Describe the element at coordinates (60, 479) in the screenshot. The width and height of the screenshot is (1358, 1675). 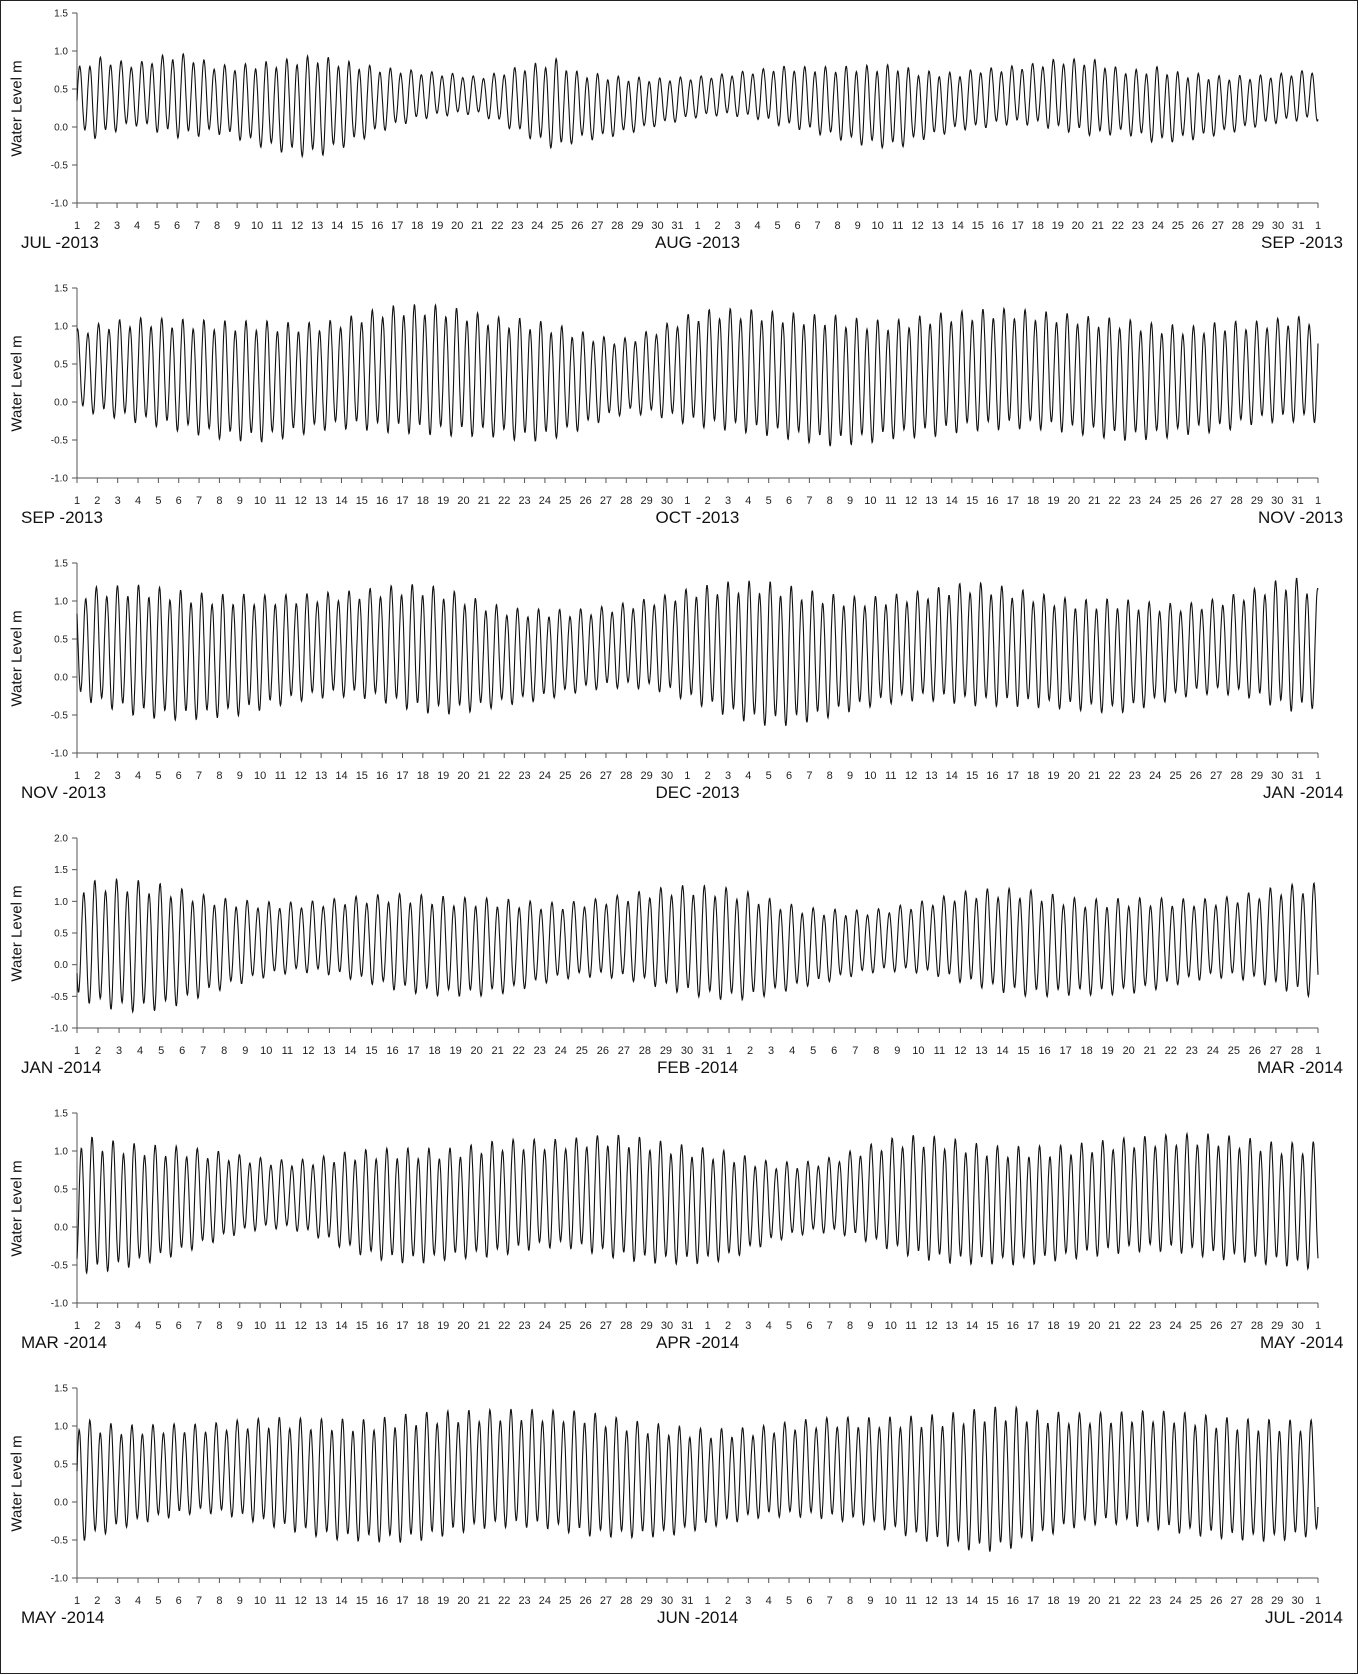
I see `y-tick-label: -1.0` at that location.